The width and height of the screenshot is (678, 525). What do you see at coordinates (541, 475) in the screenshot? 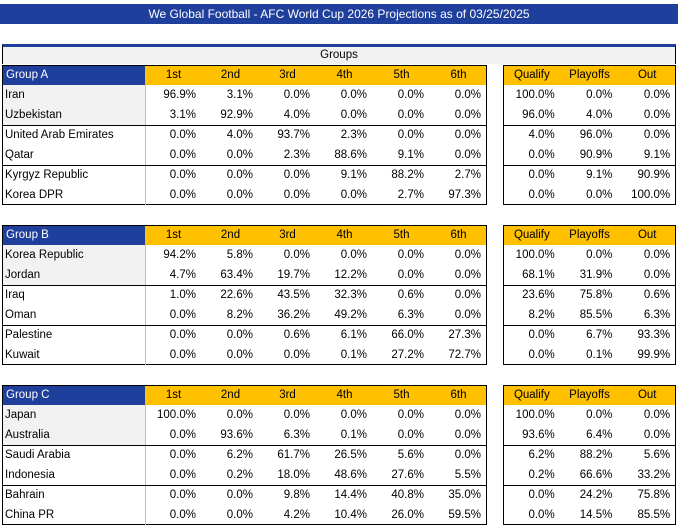
I see `outcome-probability: 0.2%` at bounding box center [541, 475].